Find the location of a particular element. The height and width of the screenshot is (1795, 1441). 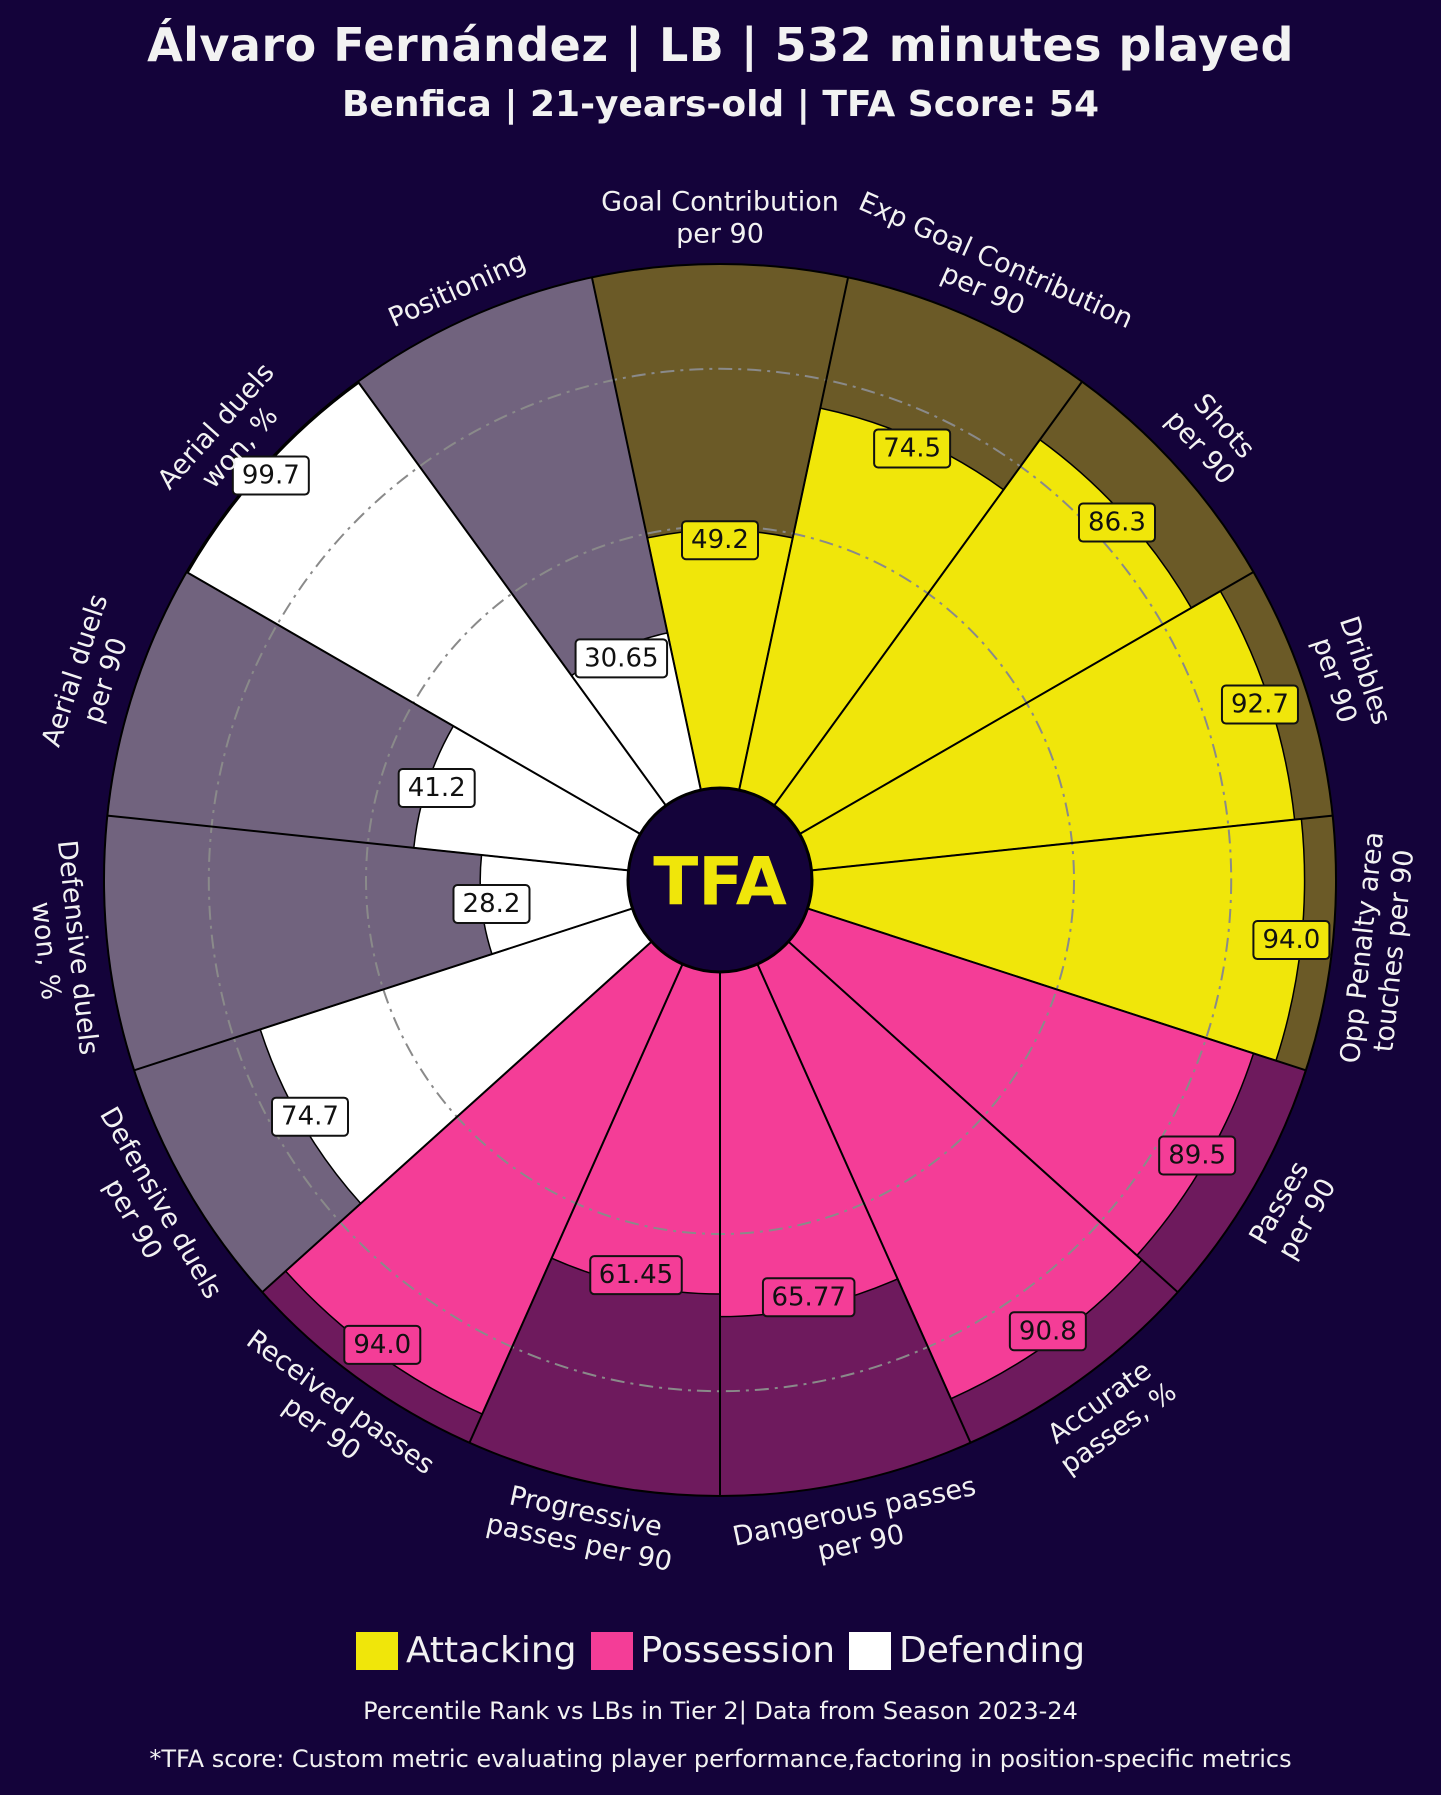

value-label-10: 74.7 is located at coordinates (309, 1116).